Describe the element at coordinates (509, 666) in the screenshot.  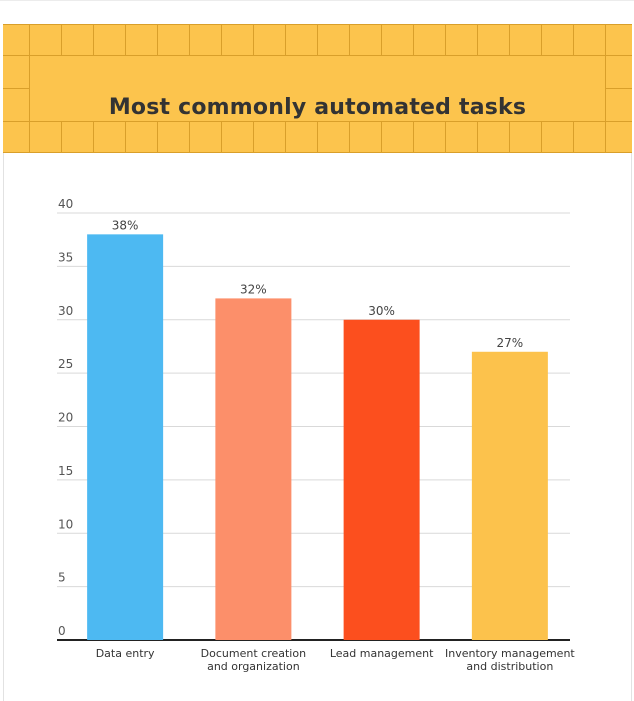
I see `x-tick-label: and distribution` at that location.